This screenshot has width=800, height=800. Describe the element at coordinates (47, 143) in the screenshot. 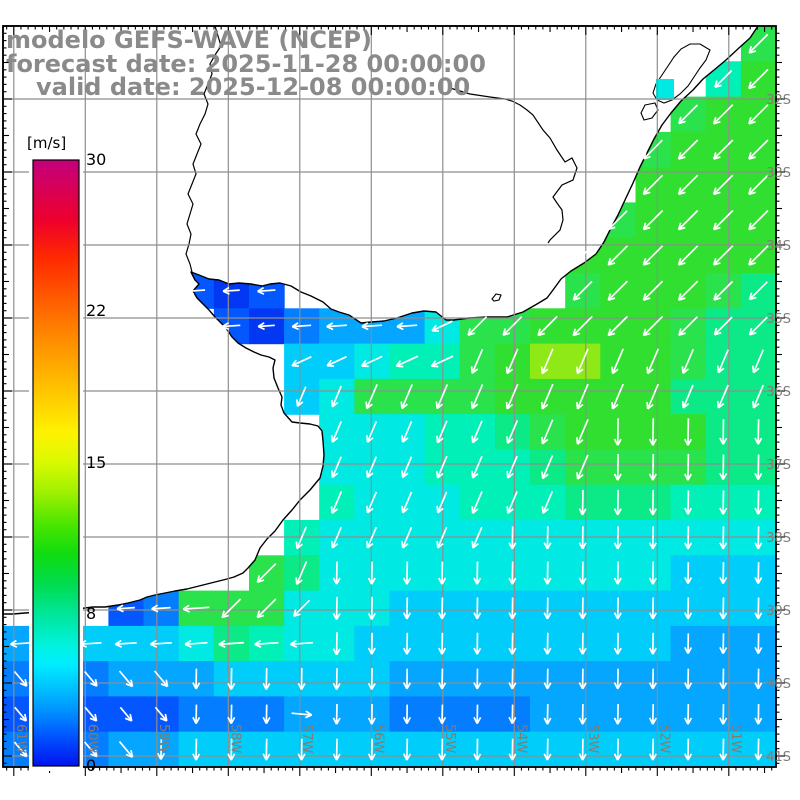

I see `colorbar-units-label: [m/s]` at that location.